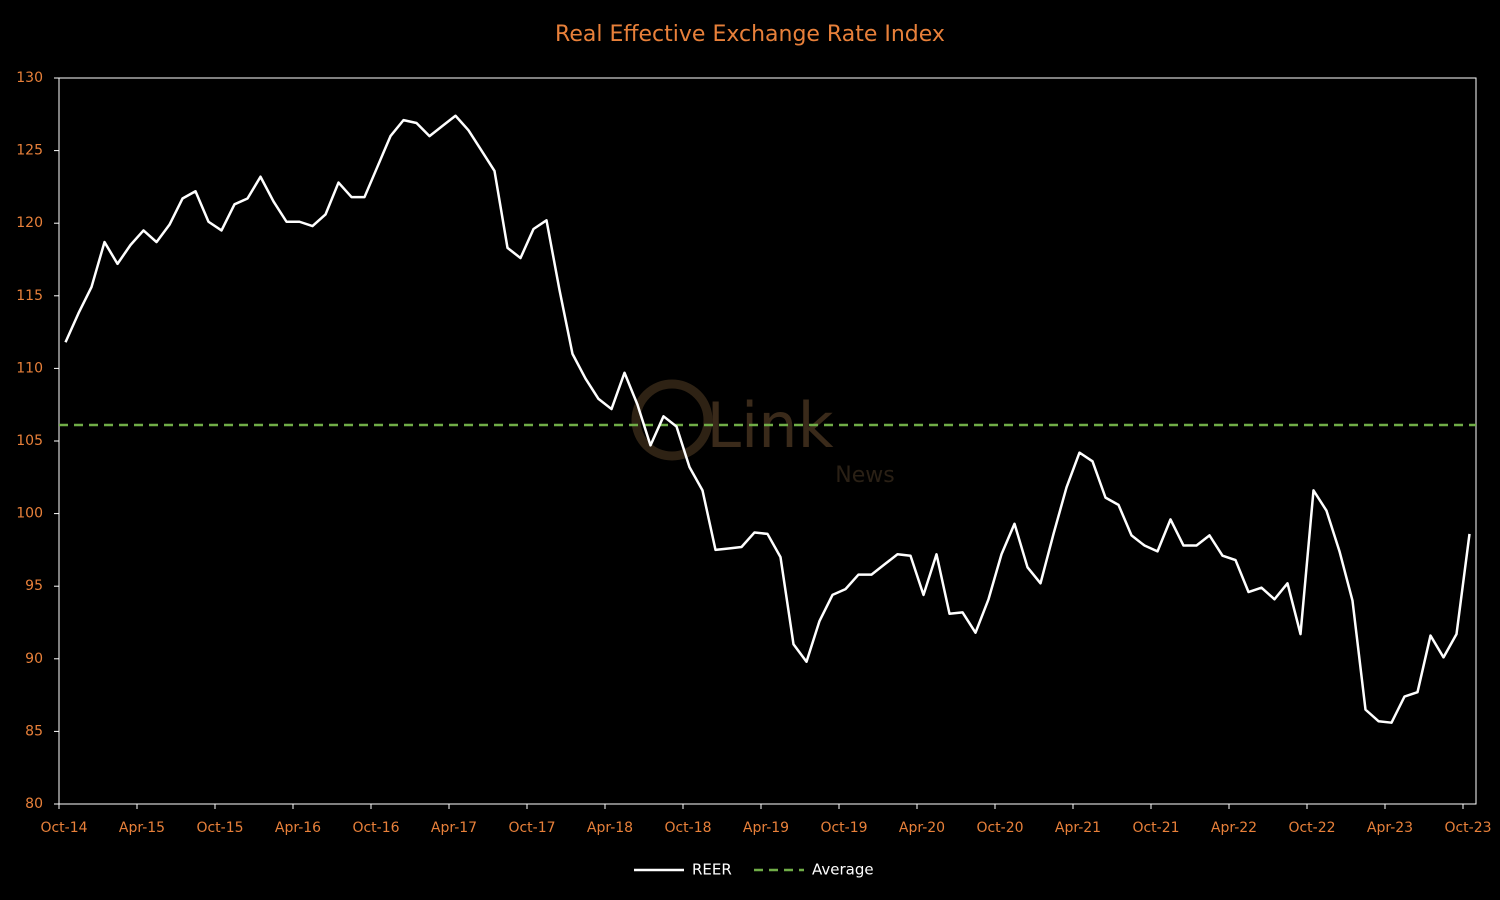  Describe the element at coordinates (34, 731) in the screenshot. I see `y-tick-label: 85` at that location.